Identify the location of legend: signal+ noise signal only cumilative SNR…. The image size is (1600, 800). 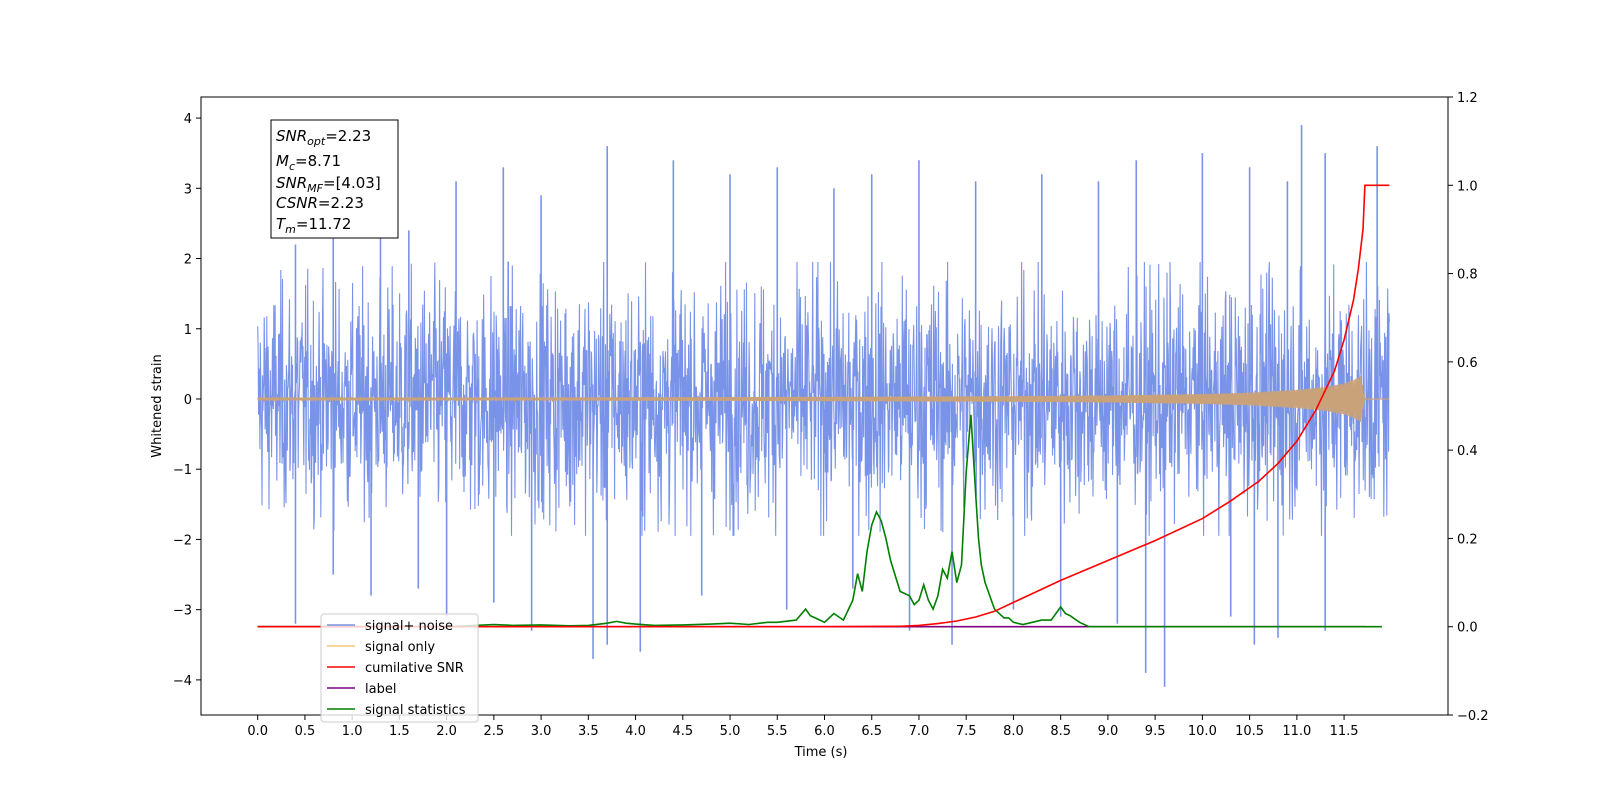
(399, 668).